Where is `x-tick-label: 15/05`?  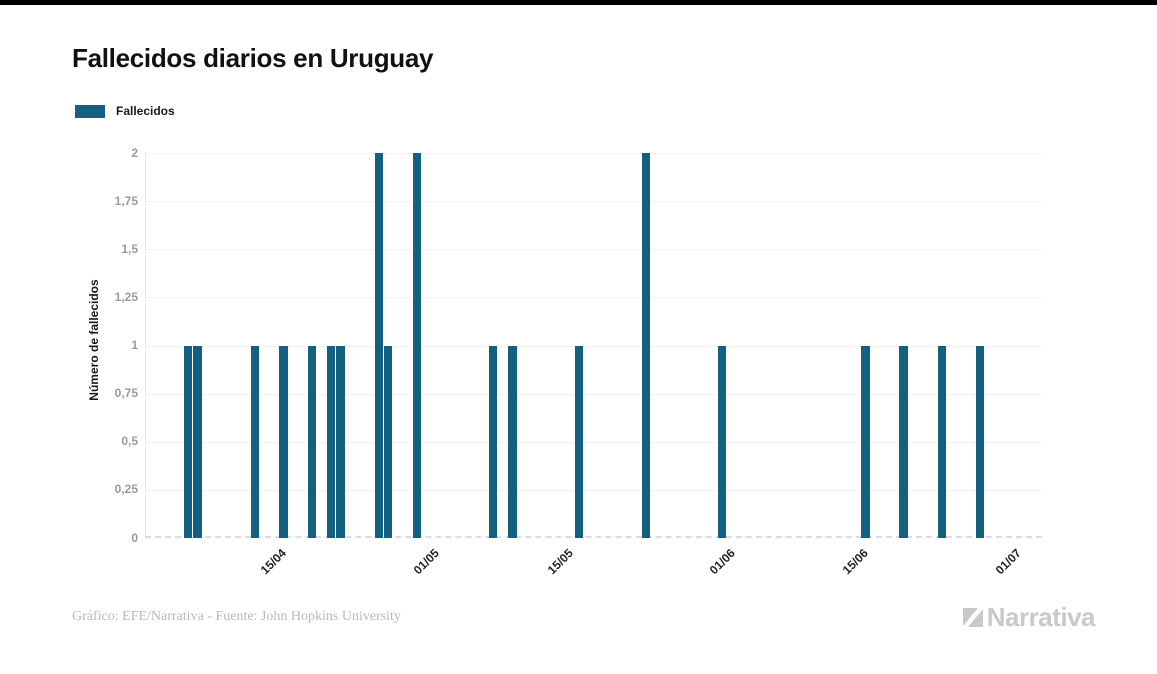
x-tick-label: 15/05 is located at coordinates (560, 562).